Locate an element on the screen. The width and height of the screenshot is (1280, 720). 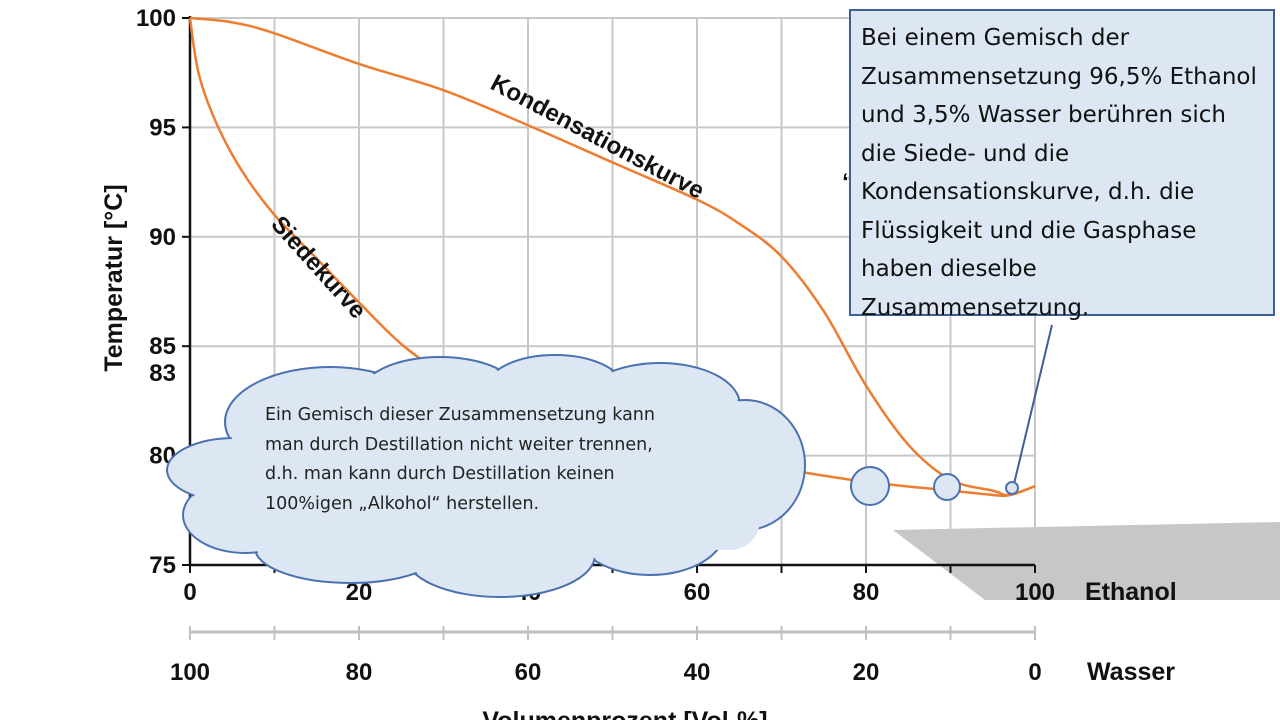
series-label-siedekurve: Siedekurve is located at coordinates (319, 267).